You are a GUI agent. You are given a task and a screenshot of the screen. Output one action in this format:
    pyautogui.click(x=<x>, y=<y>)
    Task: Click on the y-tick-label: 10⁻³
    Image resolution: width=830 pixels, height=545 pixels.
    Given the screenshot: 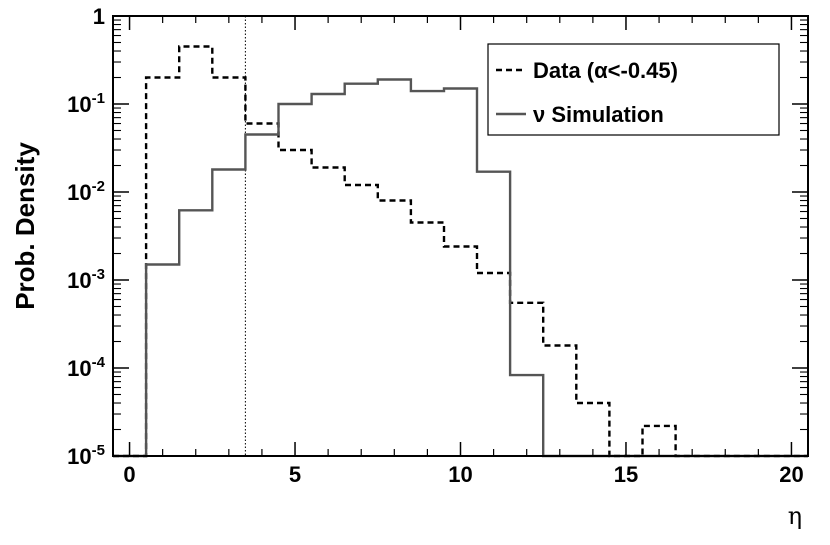 What is the action you would take?
    pyautogui.click(x=86, y=279)
    